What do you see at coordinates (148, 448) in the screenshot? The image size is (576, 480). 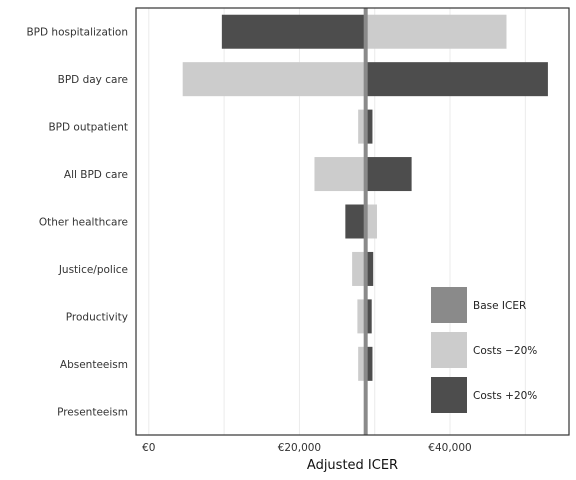 I see `x-tick-label: €0` at bounding box center [148, 448].